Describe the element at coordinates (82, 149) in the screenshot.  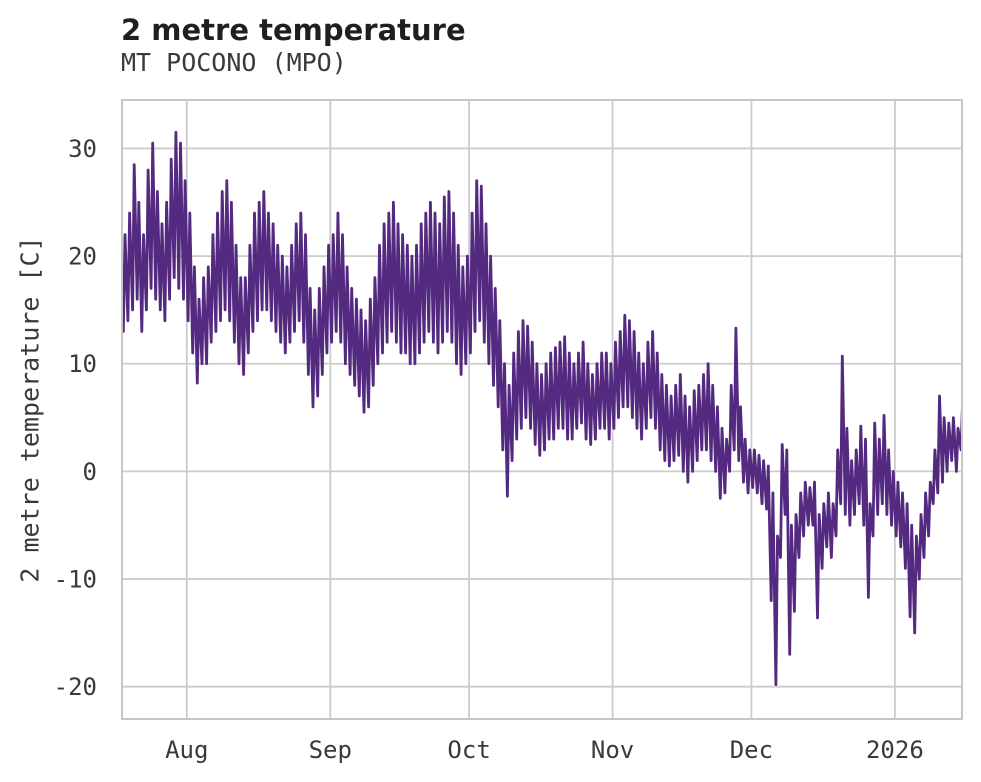
I see `y-tick-label: 30` at that location.